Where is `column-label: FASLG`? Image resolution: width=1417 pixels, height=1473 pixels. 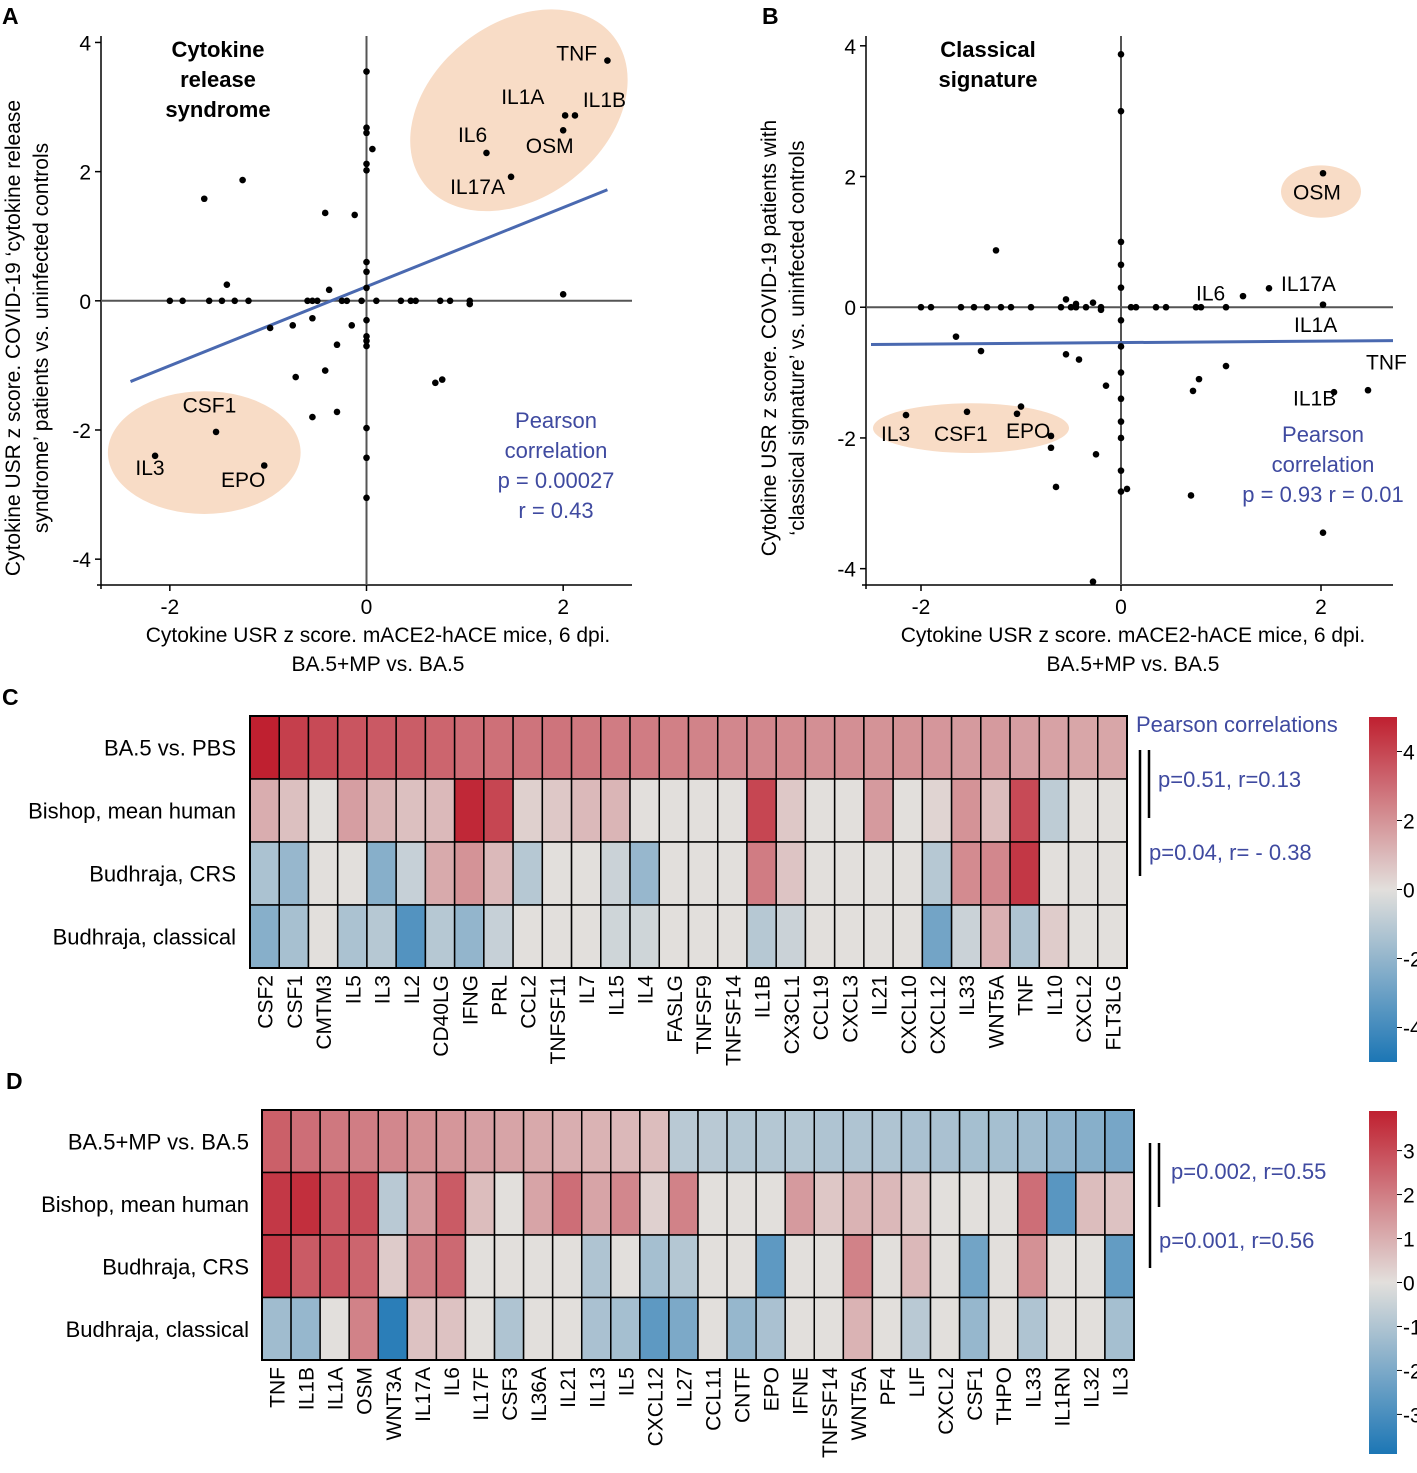
column-label: FASLG is located at coordinates (675, 1009).